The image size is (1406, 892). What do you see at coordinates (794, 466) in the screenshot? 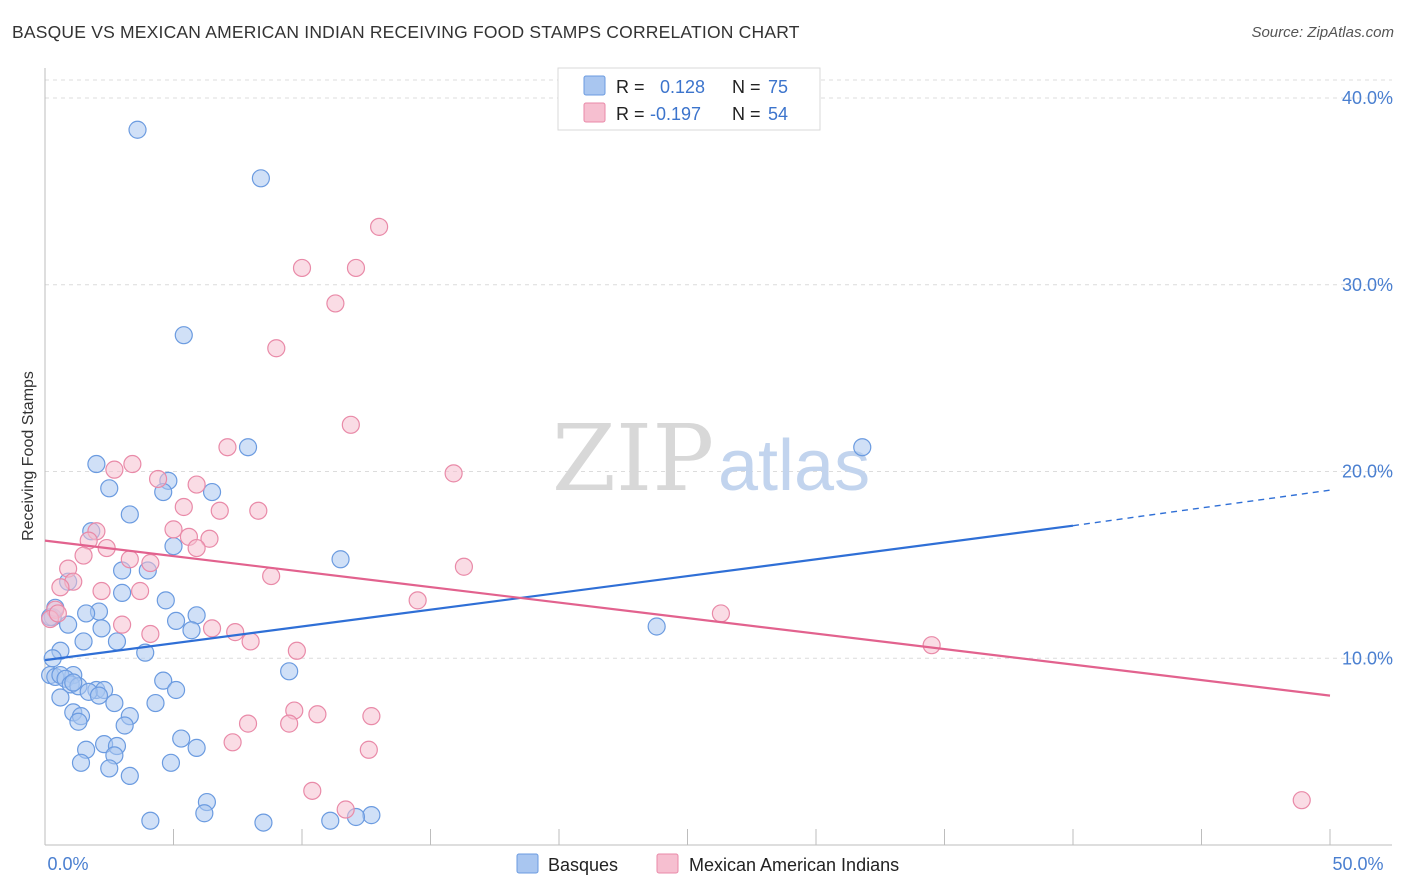
I see `watermark-atlas: atlas` at bounding box center [794, 466].